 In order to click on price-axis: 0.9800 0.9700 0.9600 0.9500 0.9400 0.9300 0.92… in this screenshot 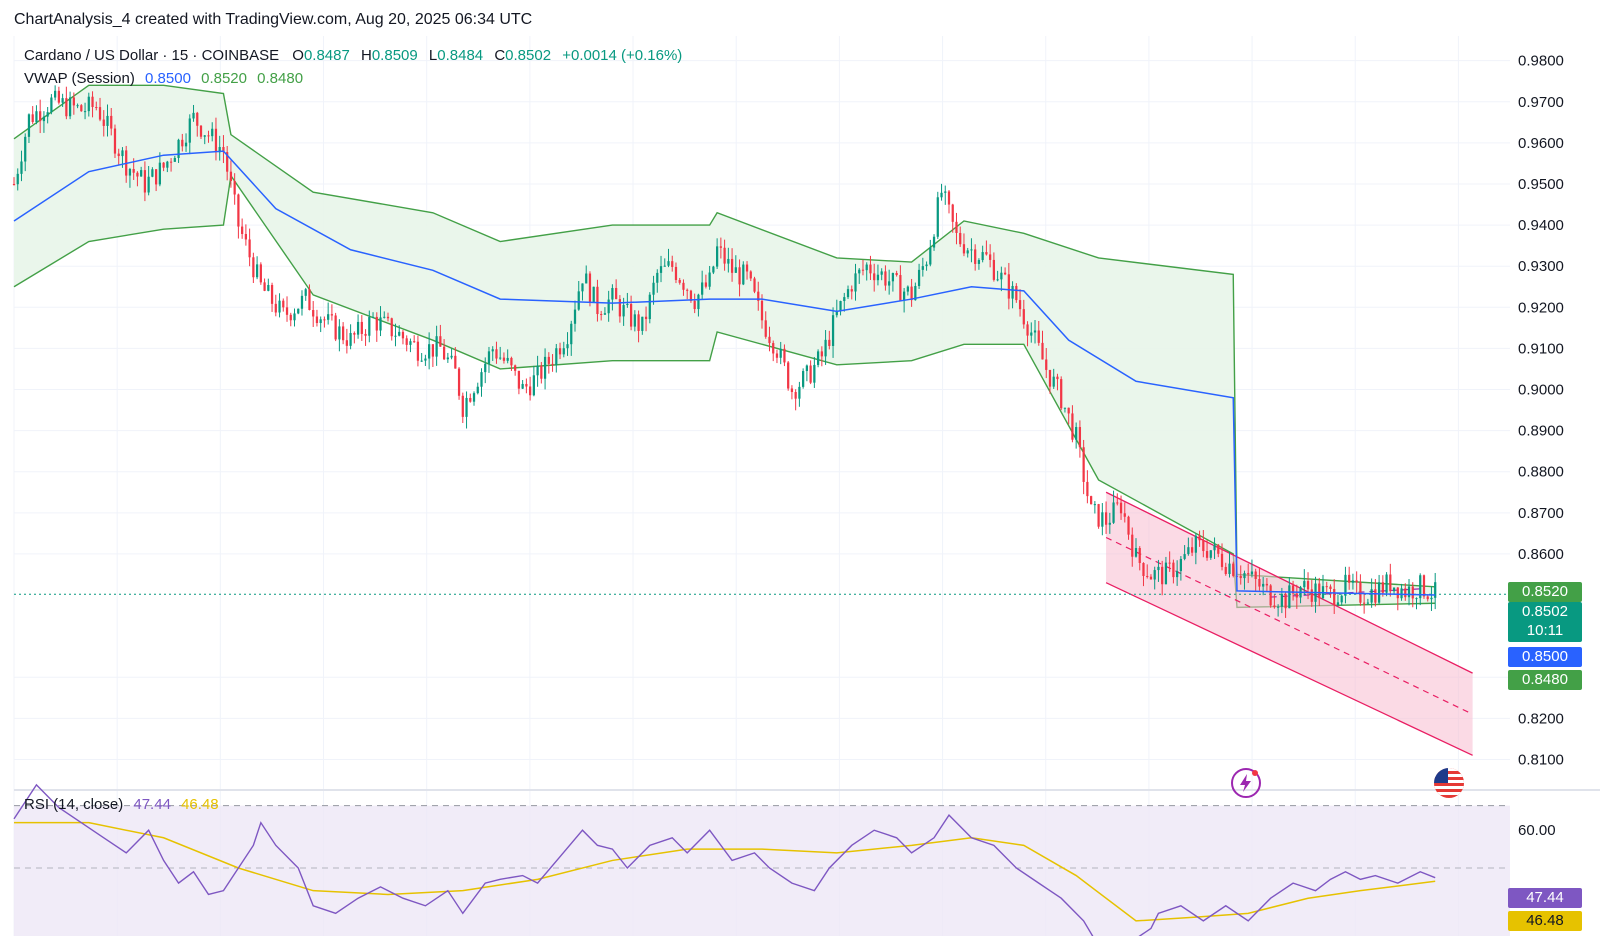, I will do `click(1541, 446)`.